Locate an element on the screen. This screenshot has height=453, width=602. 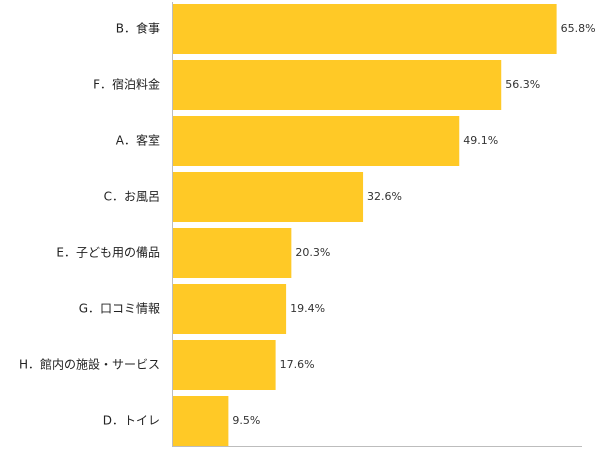
category-label: A．客室 is located at coordinates (138, 140).